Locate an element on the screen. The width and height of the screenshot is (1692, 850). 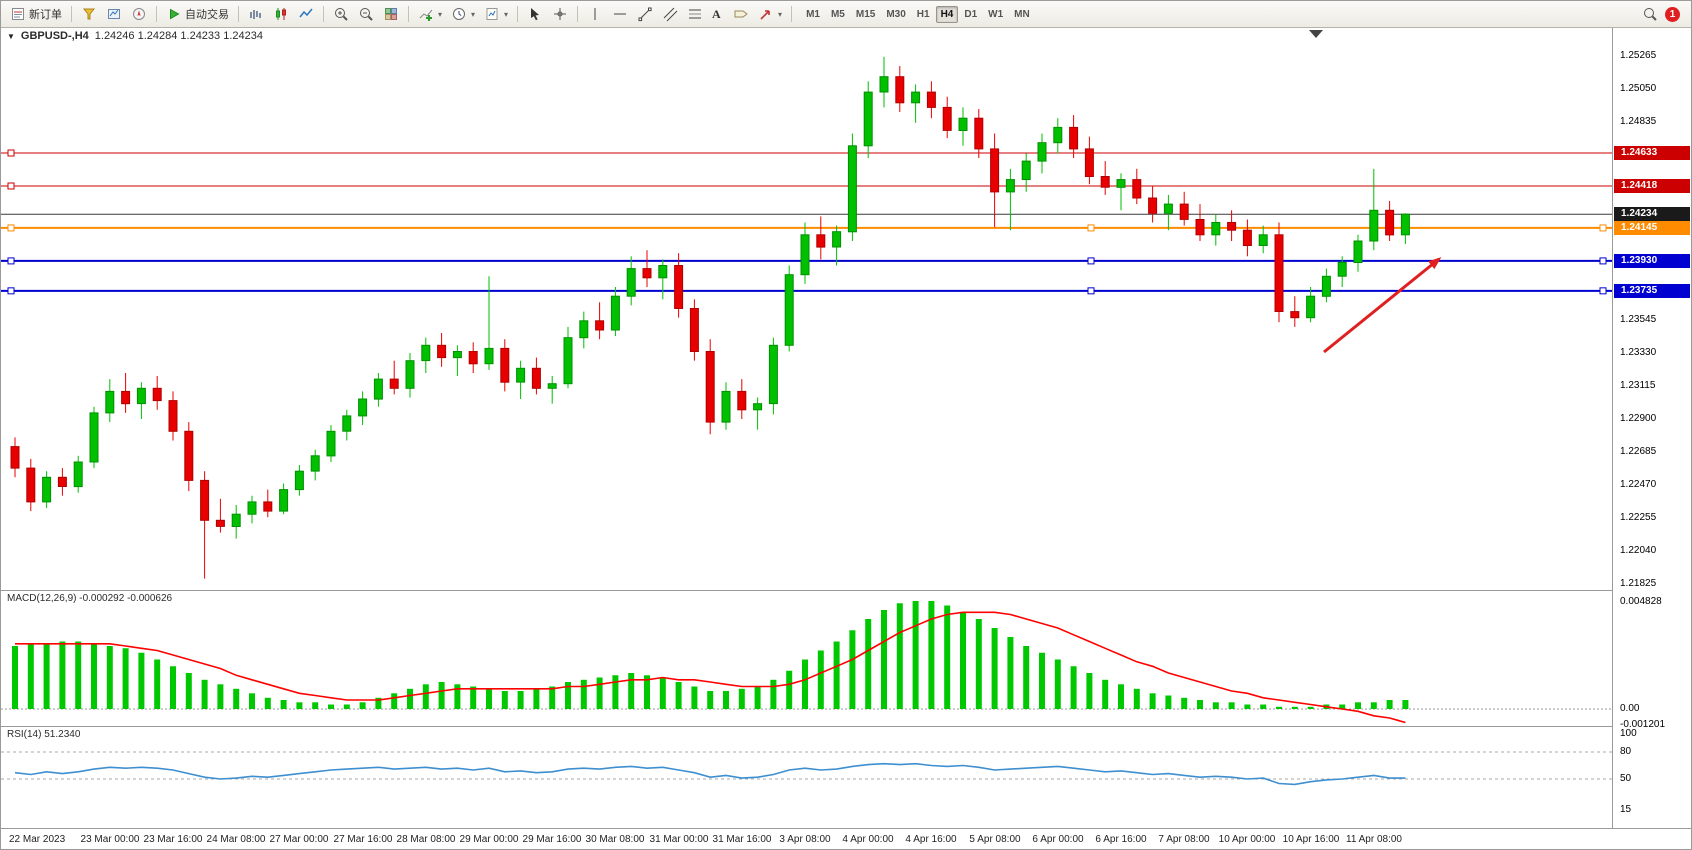
rsi-pane: RSI(14) 51.2340 is located at coordinates (846, 777).